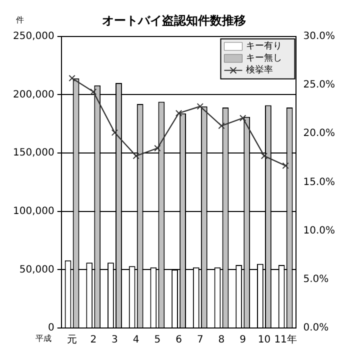 The height and width of the screenshot is (360, 350). What do you see at coordinates (264, 340) in the screenshot?
I see `x-tick-label: 10` at bounding box center [264, 340].